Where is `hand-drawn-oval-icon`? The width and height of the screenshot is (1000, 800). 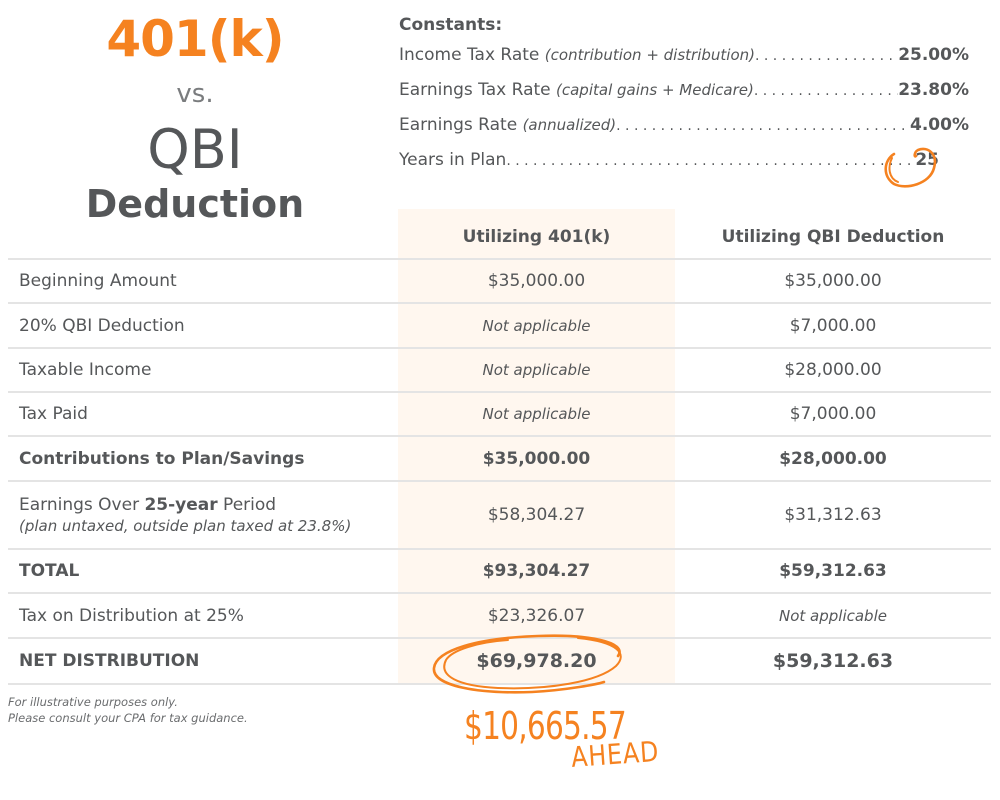 hand-drawn-oval-icon is located at coordinates (527, 664).